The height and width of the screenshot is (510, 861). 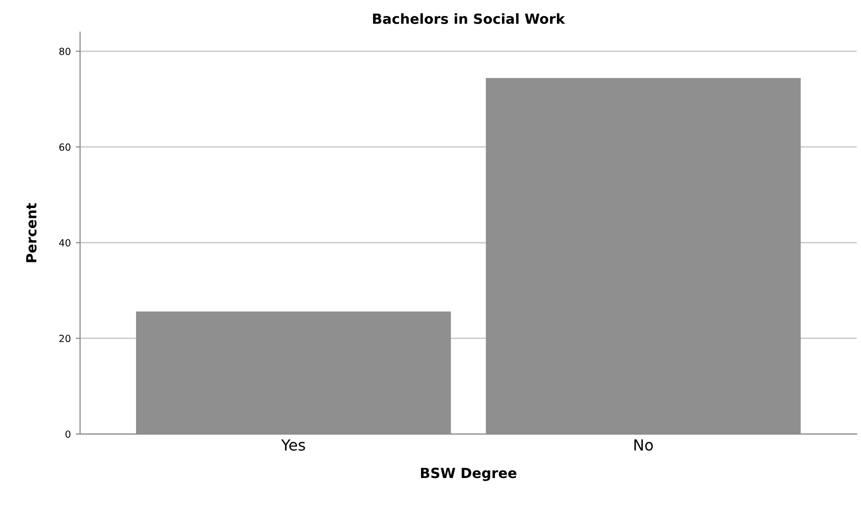 What do you see at coordinates (643, 445) in the screenshot?
I see `x-tick-label: No` at bounding box center [643, 445].